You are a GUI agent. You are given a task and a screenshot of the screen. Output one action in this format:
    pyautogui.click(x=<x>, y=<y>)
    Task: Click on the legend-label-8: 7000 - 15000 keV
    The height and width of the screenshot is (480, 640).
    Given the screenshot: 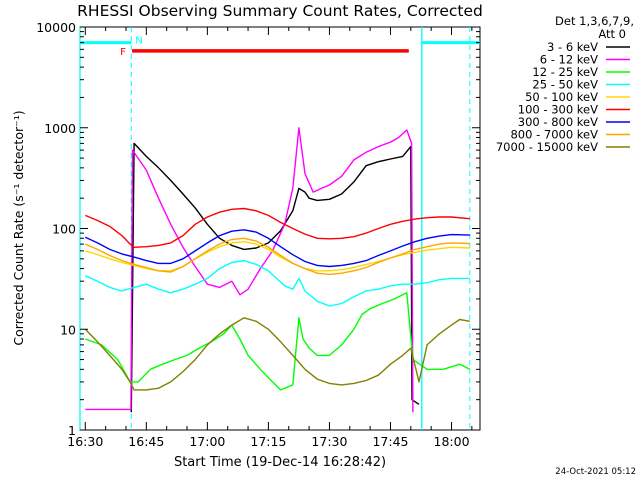 What is the action you would take?
    pyautogui.click(x=547, y=147)
    